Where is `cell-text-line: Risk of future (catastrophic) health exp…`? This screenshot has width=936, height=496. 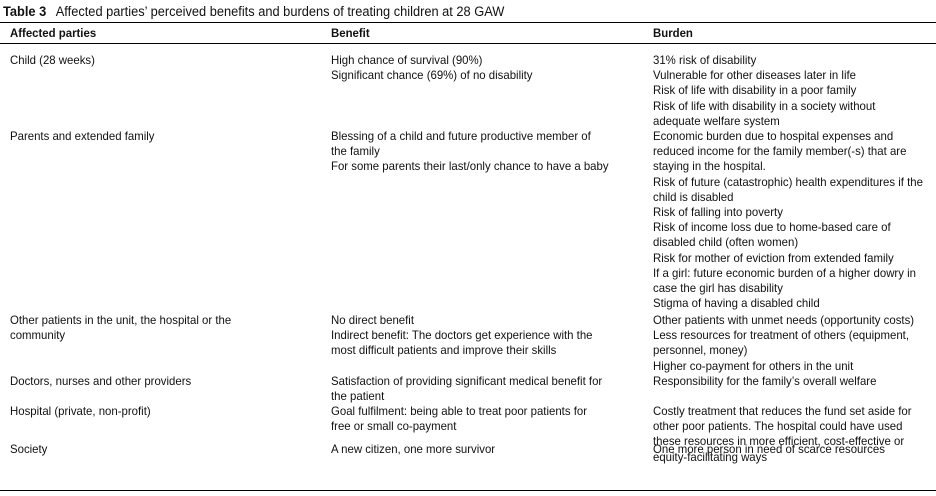 cell-text-line: Risk of future (catastrophic) health exp… is located at coordinates (788, 181).